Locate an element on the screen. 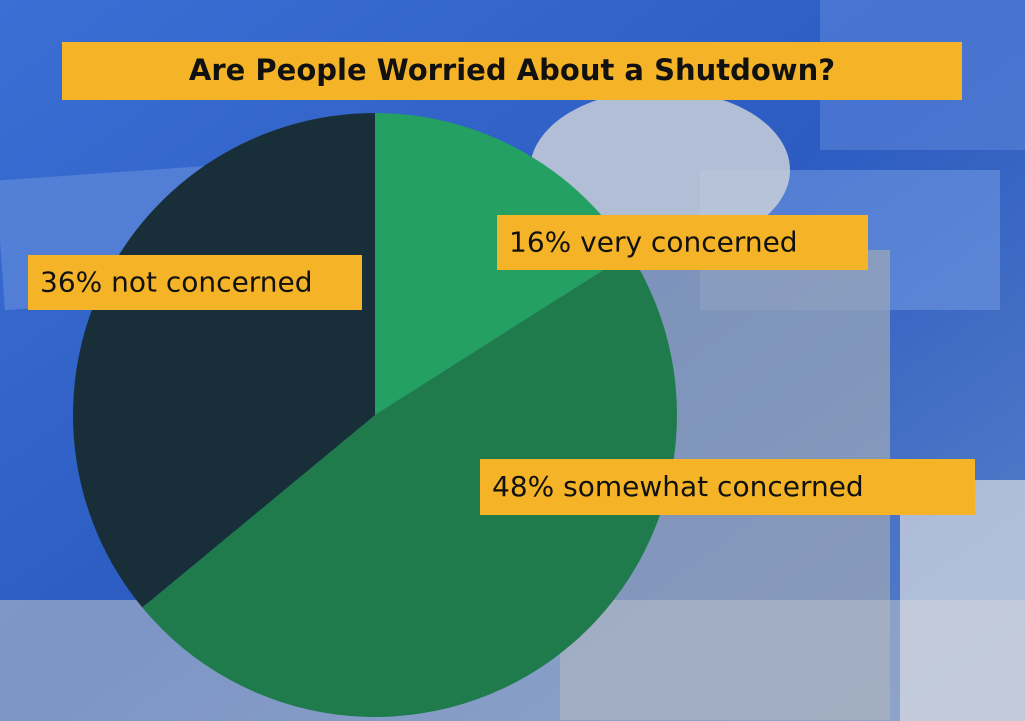 This screenshot has width=1025, height=721. title-box is located at coordinates (512, 71).